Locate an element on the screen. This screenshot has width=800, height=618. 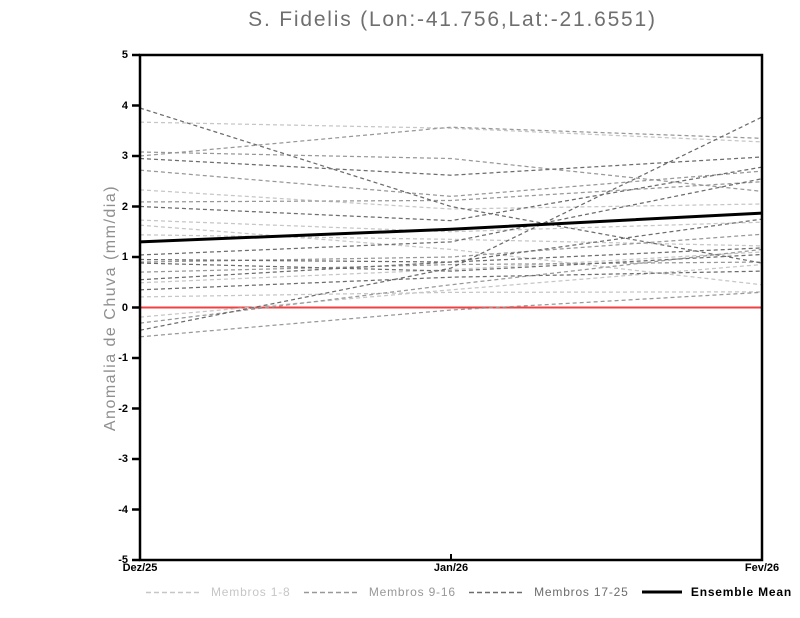
y-tick-label: -1 is located at coordinates (123, 358).